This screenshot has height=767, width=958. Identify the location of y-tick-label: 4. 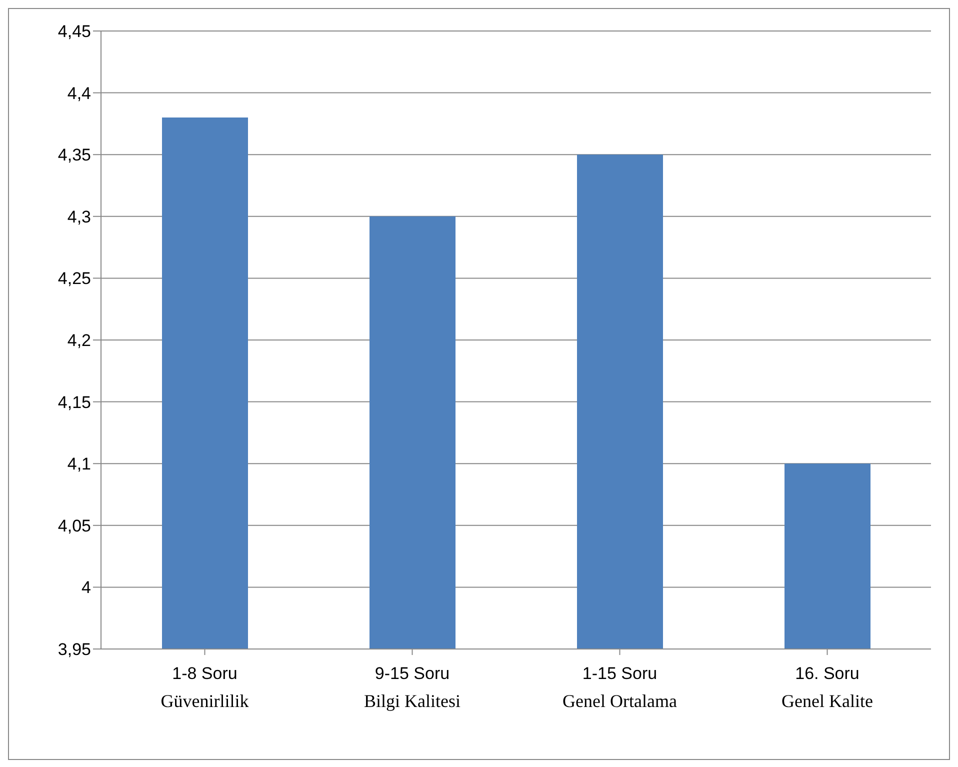
(86, 588).